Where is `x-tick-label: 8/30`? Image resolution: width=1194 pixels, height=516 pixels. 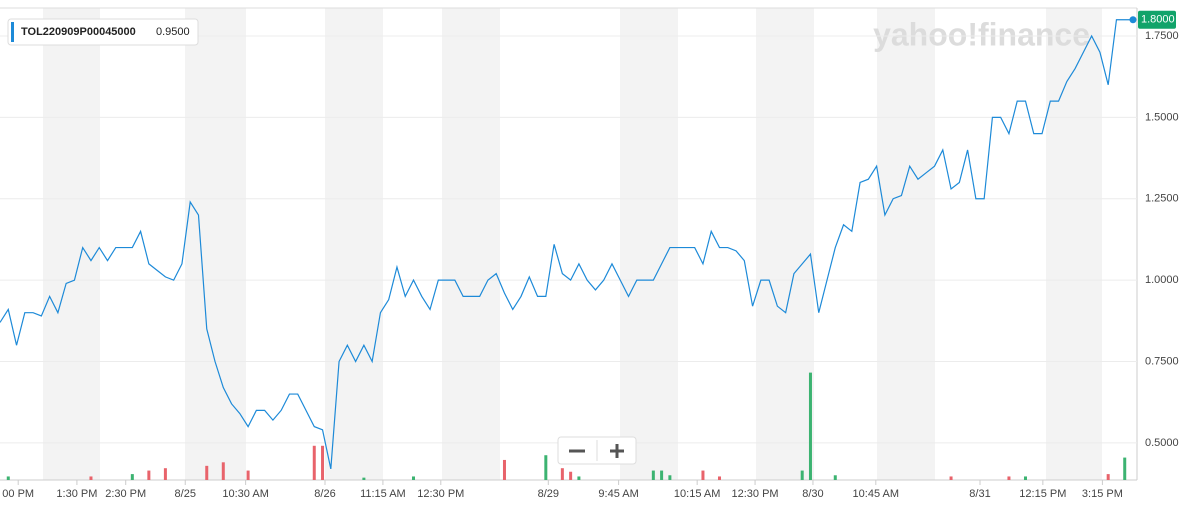
x-tick-label: 8/30 is located at coordinates (812, 494).